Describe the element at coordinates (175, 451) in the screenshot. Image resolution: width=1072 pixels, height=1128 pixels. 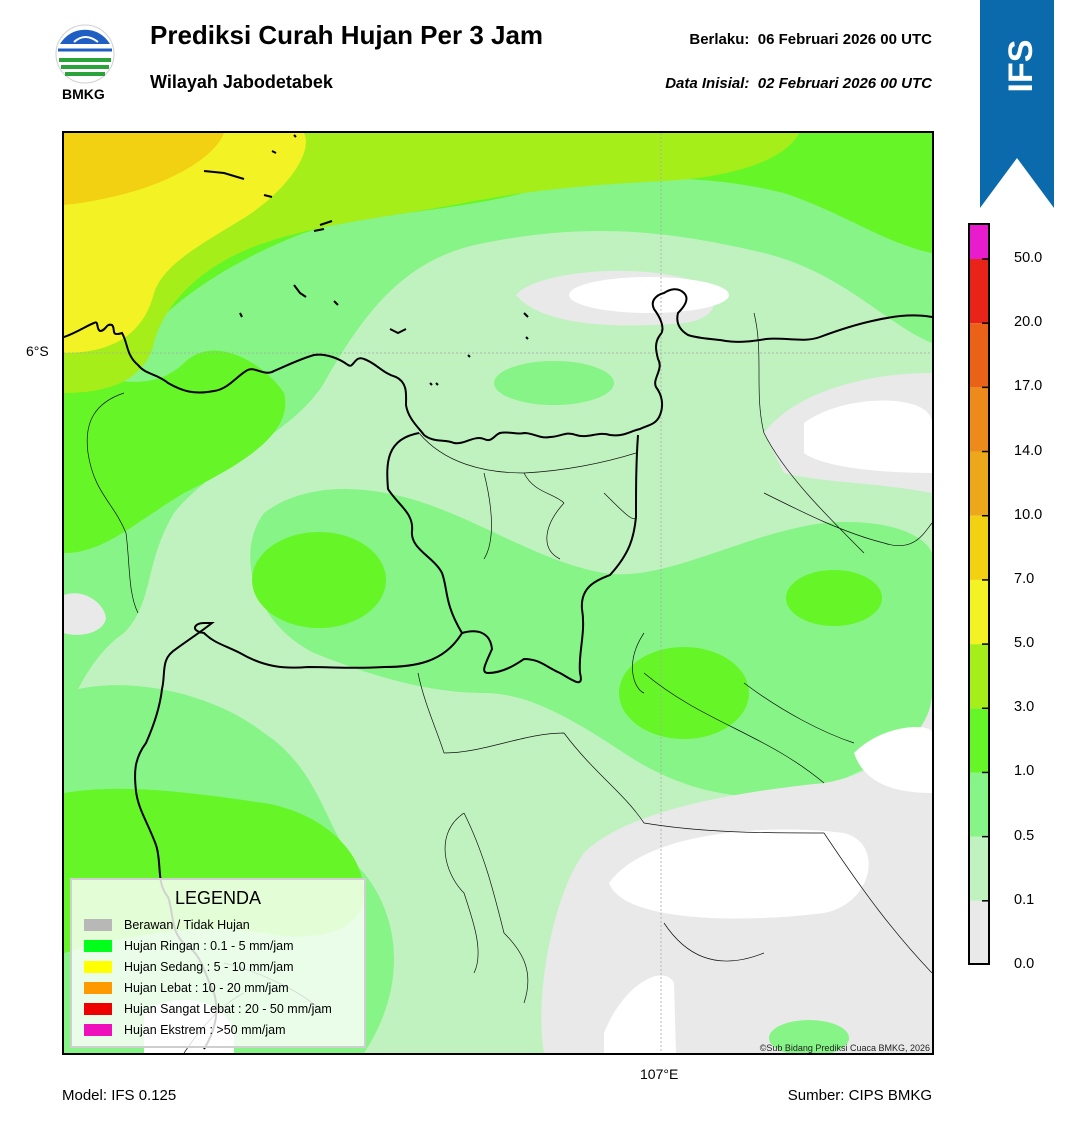
I see `zone-1-3-west` at that location.